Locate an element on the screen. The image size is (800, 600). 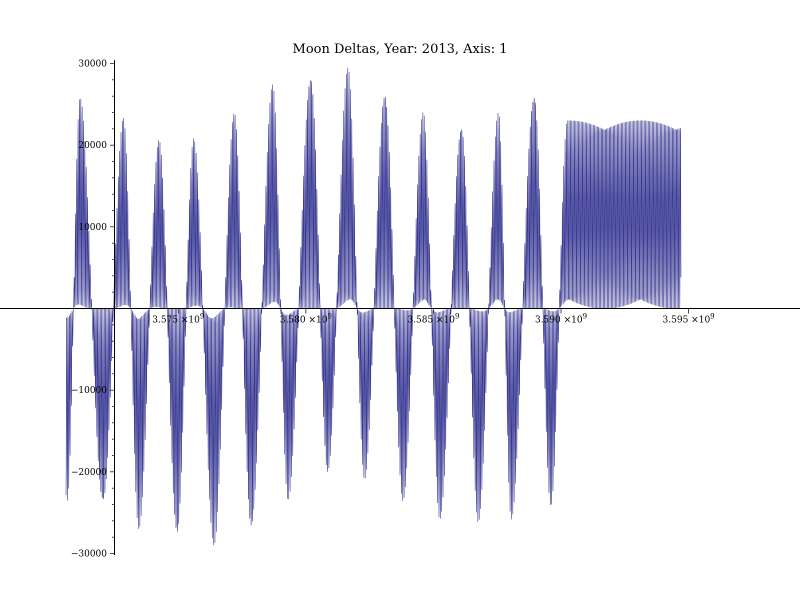
x-tick-label: 3.595 ×10⁹ is located at coordinates (689, 319).